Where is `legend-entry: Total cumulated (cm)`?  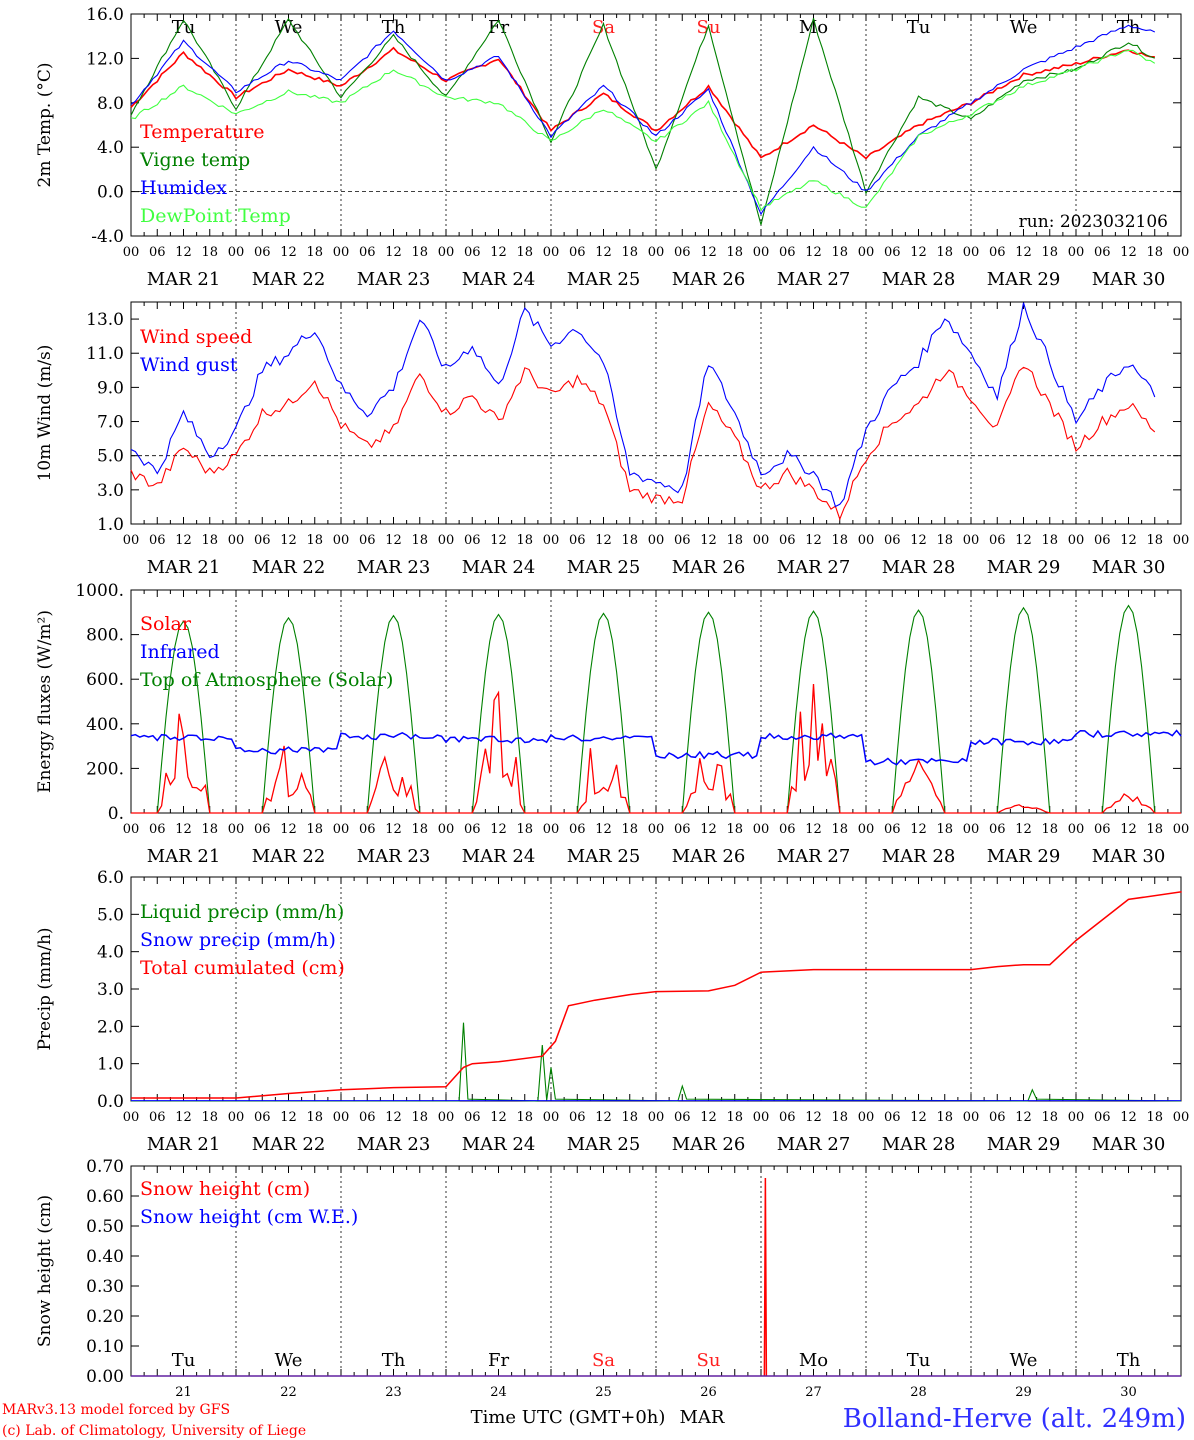
legend-entry: Total cumulated (cm) is located at coordinates (242, 968).